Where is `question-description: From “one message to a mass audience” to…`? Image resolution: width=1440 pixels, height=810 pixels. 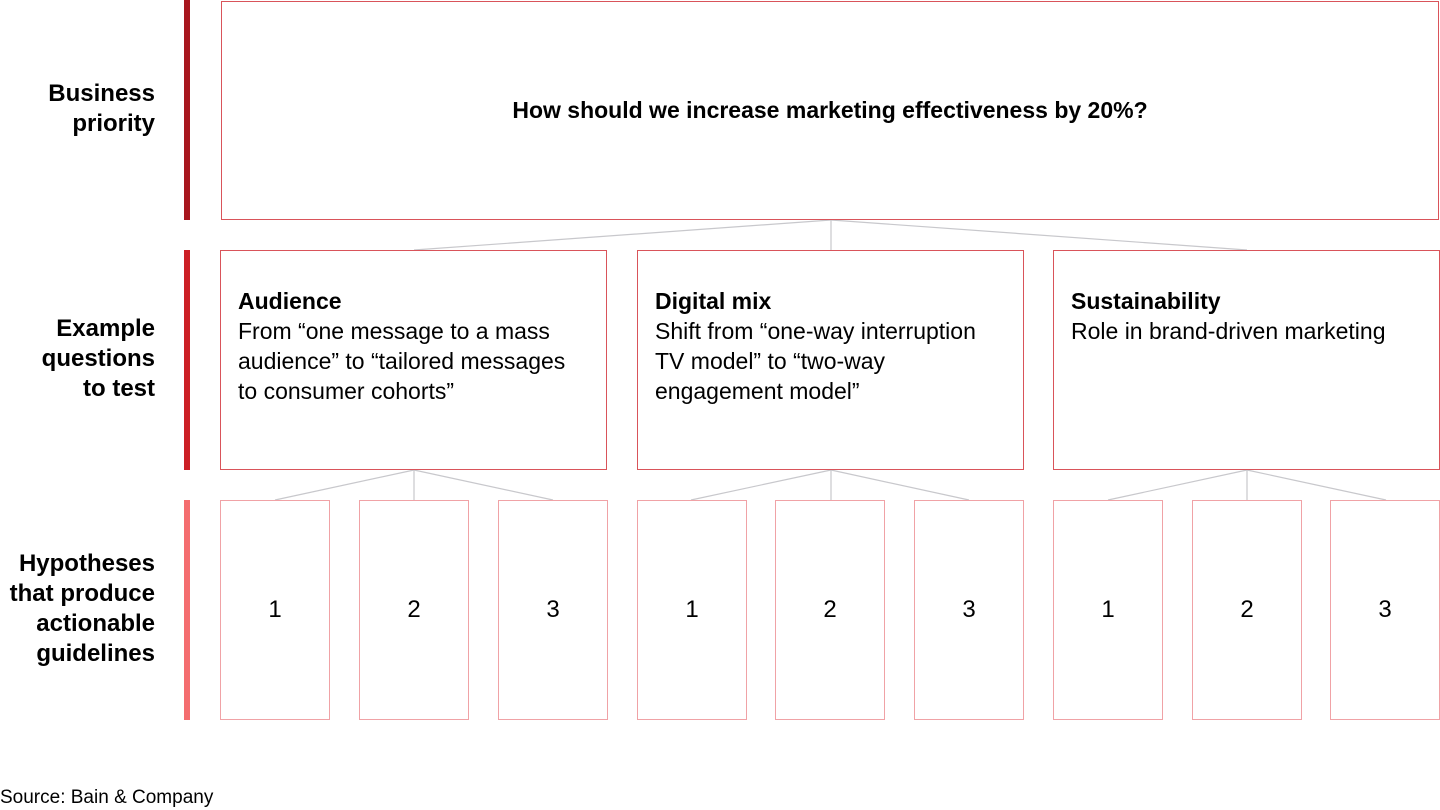 question-description: From “one message to a mass audience” to… is located at coordinates (402, 361).